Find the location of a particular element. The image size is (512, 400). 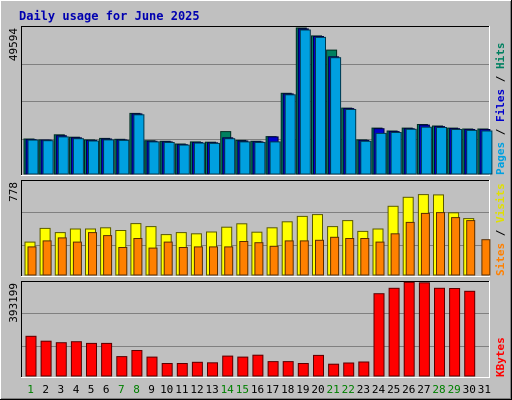

x-tick-label: 23 is located at coordinates (363, 389).